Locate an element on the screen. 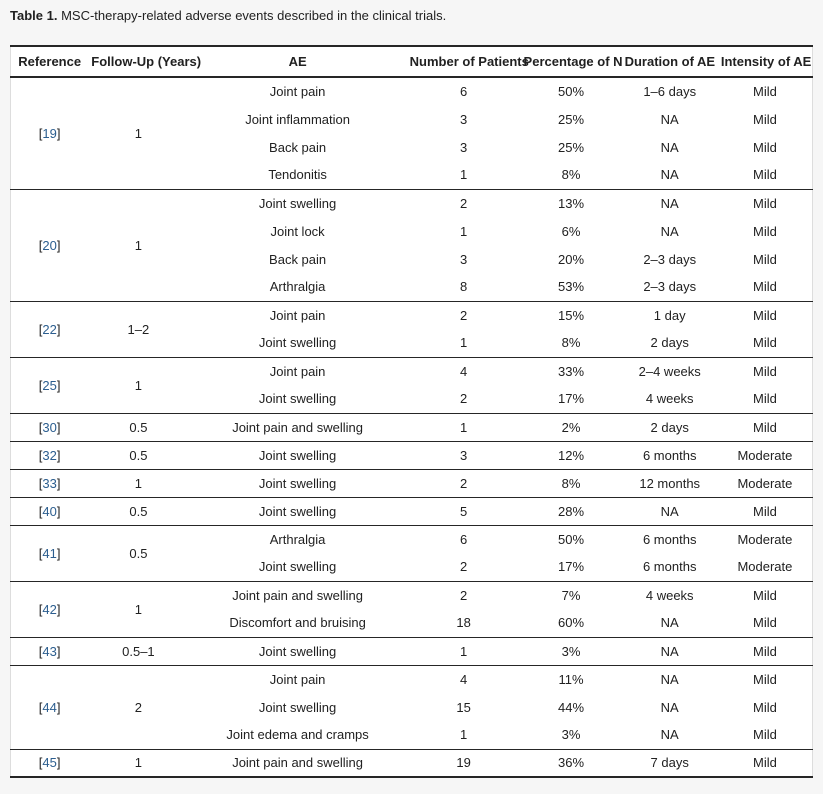  reference-link: 19 is located at coordinates (49, 133).